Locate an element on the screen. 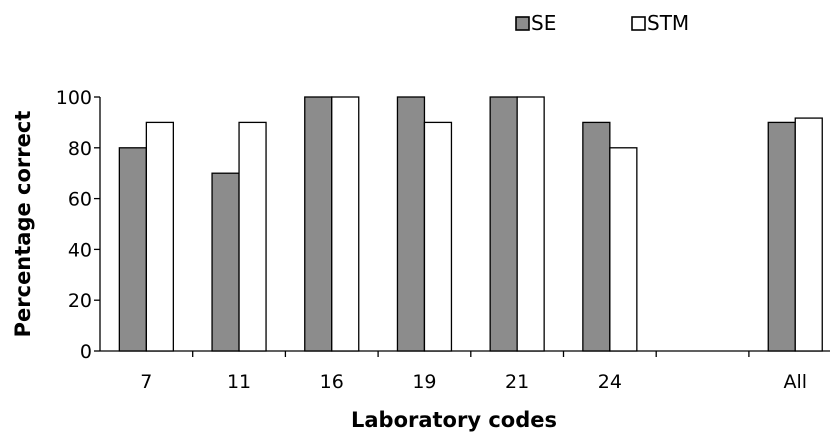 The image size is (830, 434). y-axis-title: Percentage correct is located at coordinates (23, 224).